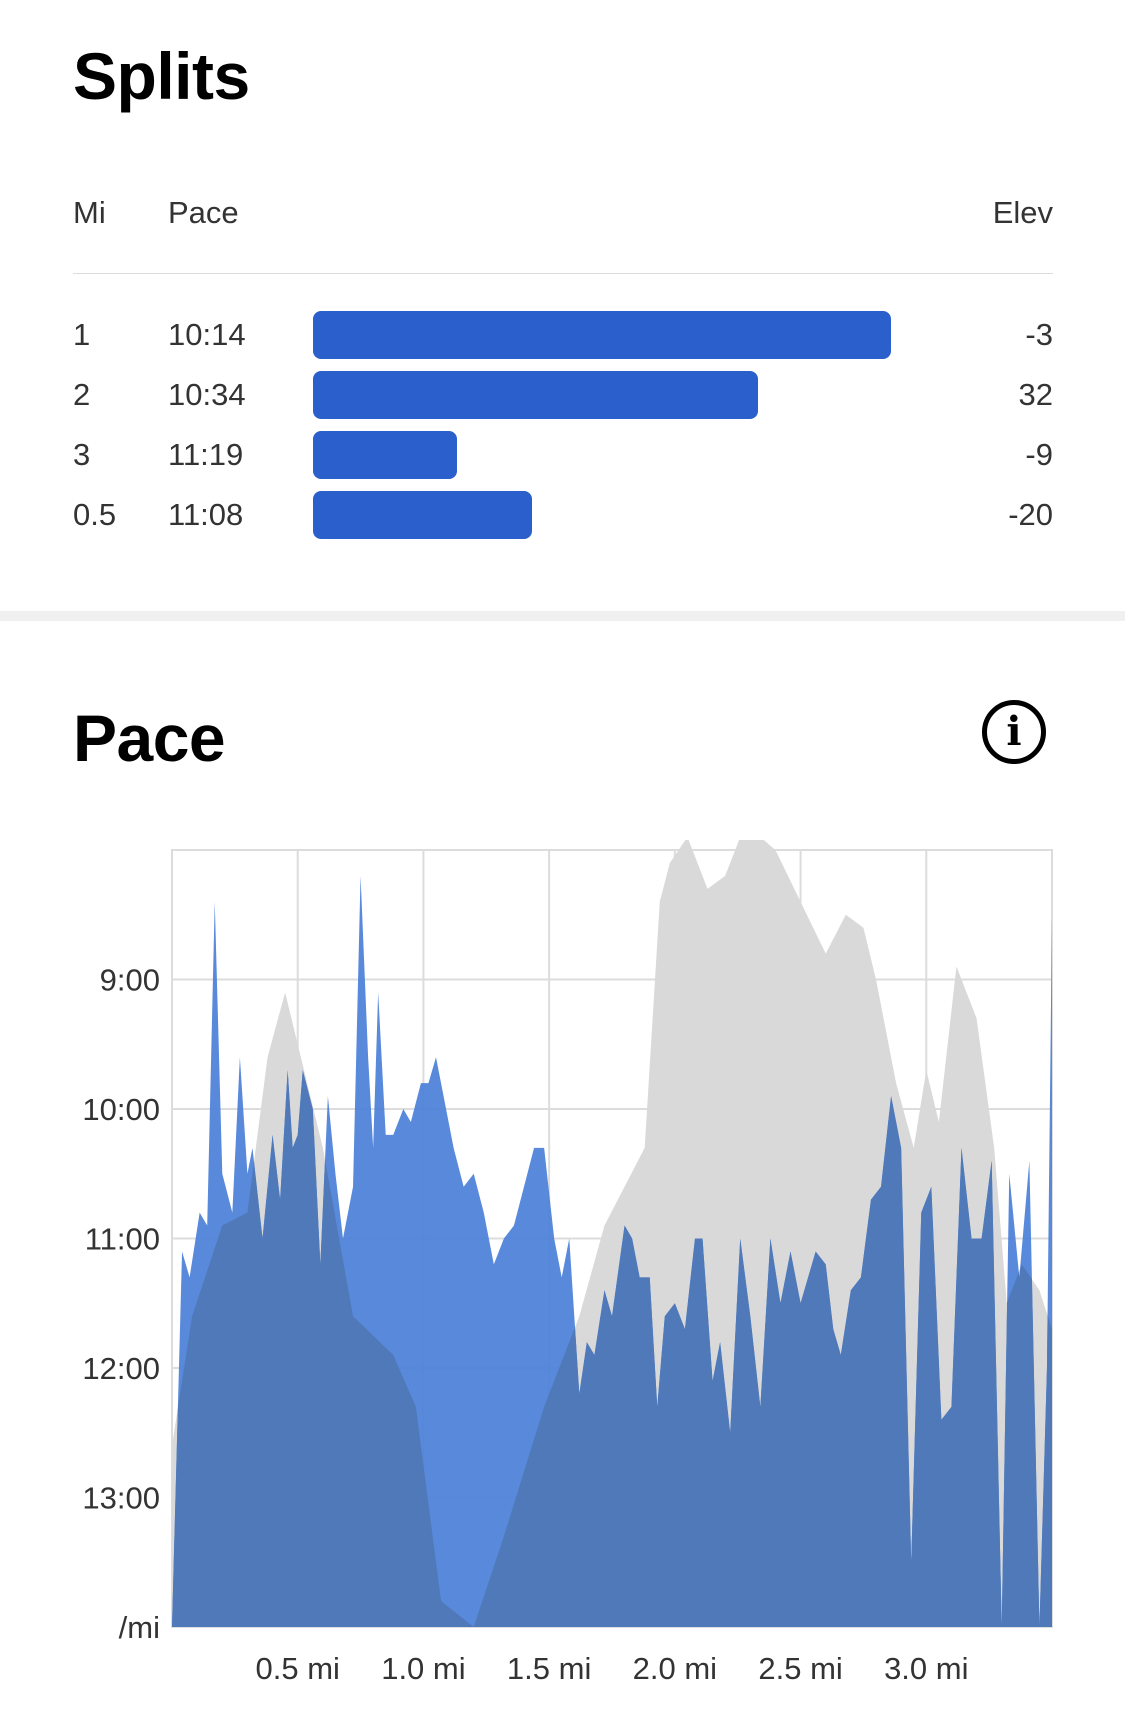 The width and height of the screenshot is (1125, 1720). I want to click on split-elev: 32, so click(1035, 394).